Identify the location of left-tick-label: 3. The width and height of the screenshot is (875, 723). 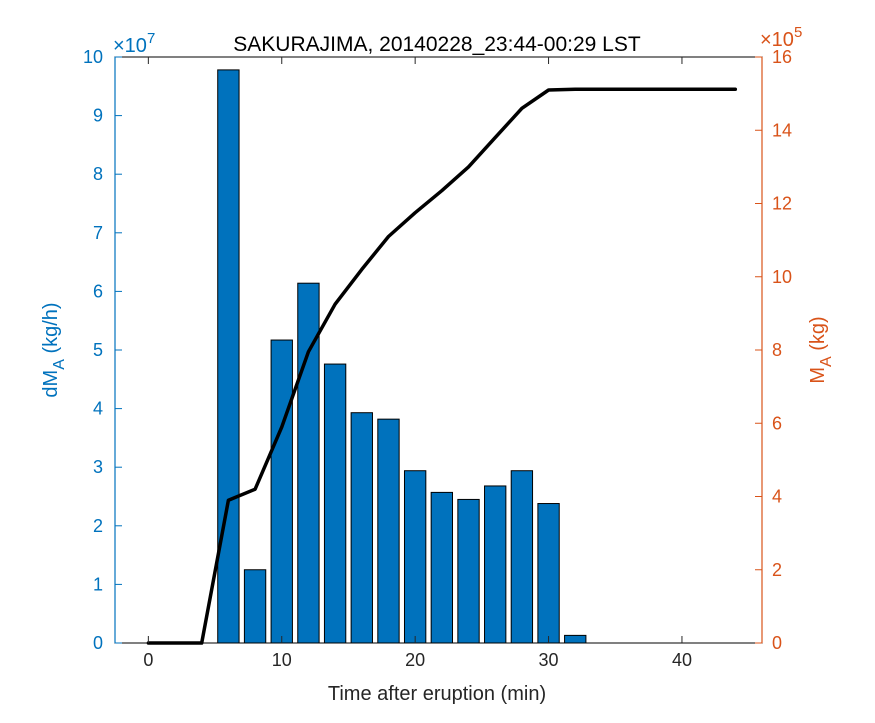
(98, 467).